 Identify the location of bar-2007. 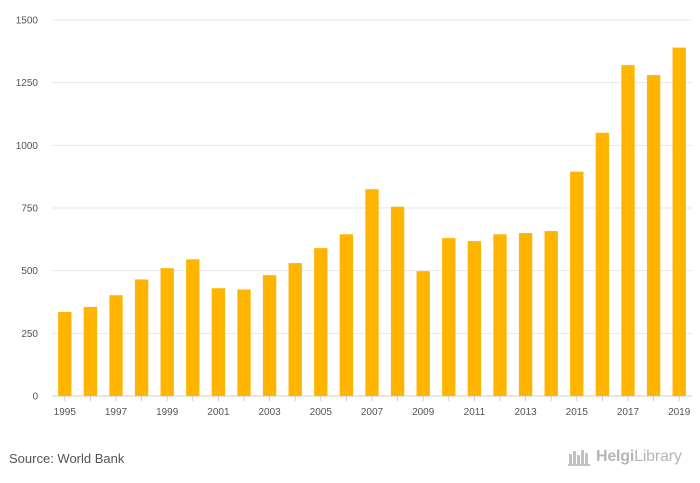
(372, 292).